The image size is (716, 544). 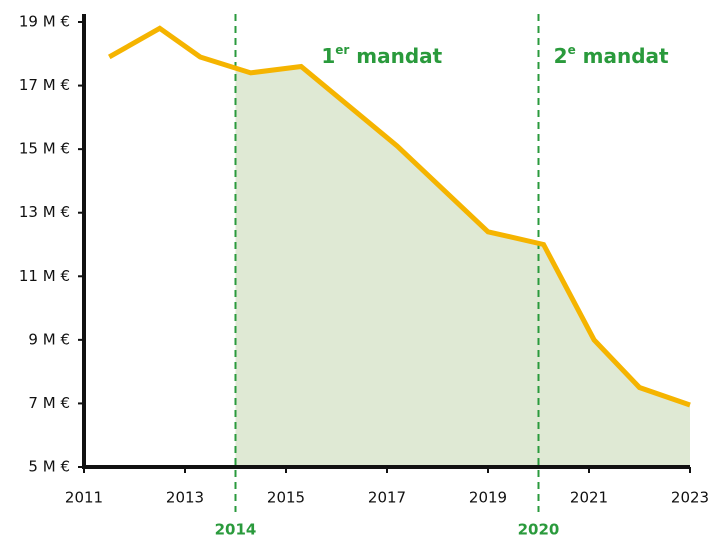 I want to click on annotation-sup: e, so click(x=572, y=49).